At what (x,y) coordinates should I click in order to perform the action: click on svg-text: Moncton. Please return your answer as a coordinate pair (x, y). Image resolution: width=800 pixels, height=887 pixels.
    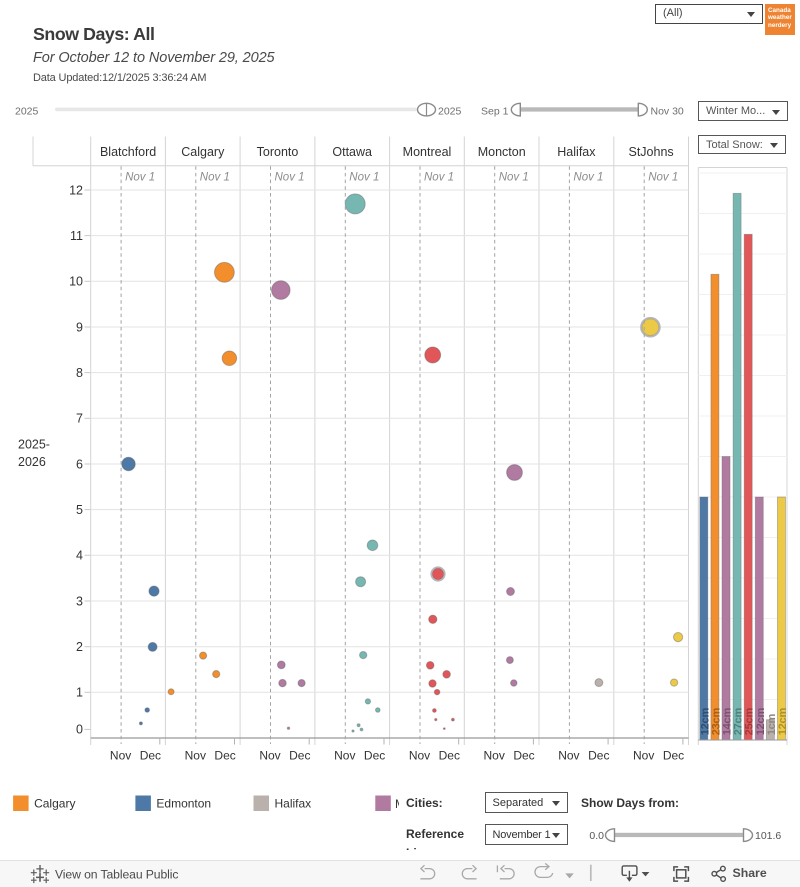
    Looking at the image, I should click on (502, 152).